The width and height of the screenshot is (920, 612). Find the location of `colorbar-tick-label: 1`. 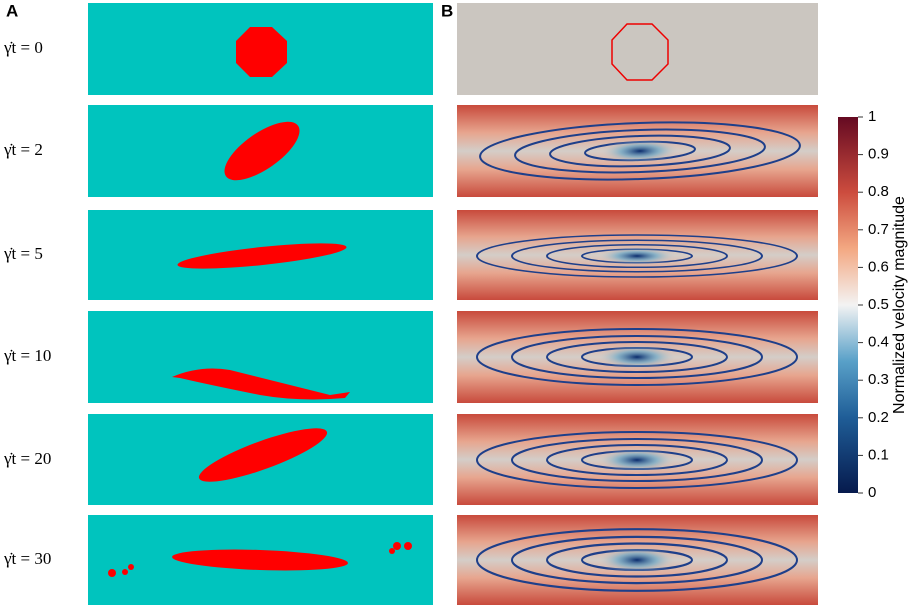

colorbar-tick-label: 1 is located at coordinates (872, 116).